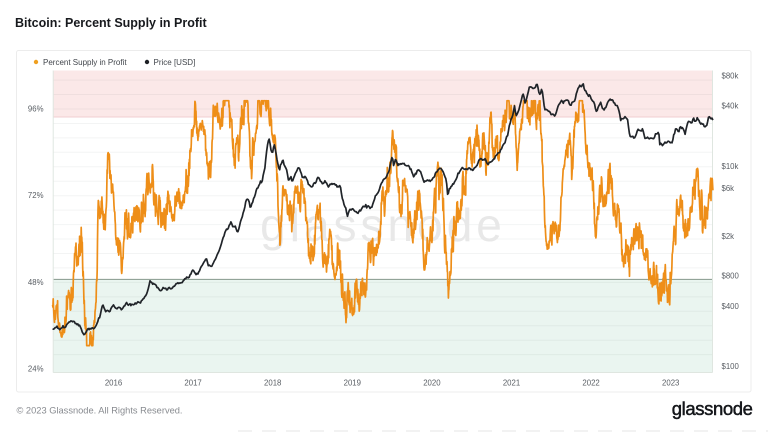  I want to click on svg-text: $2k, so click(728, 236).